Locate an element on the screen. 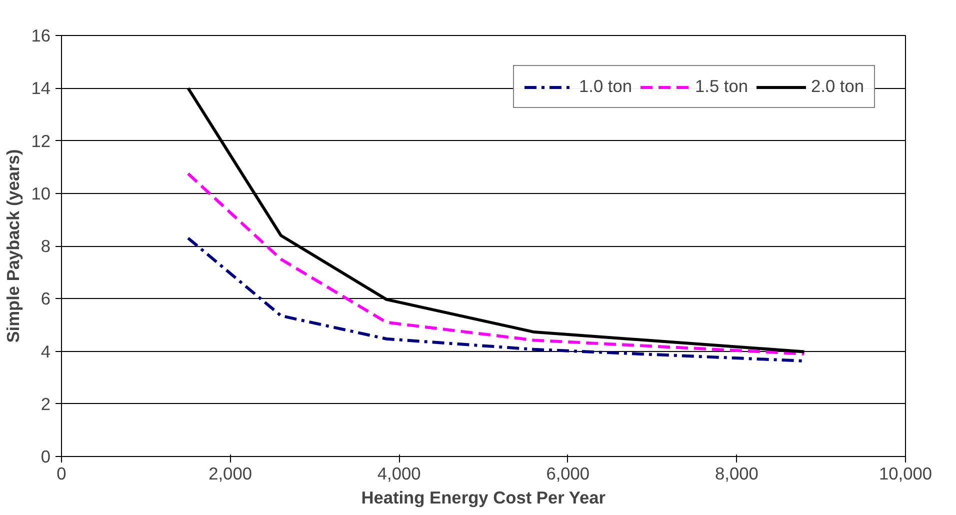  y-tick-label: 8 is located at coordinates (45, 246).